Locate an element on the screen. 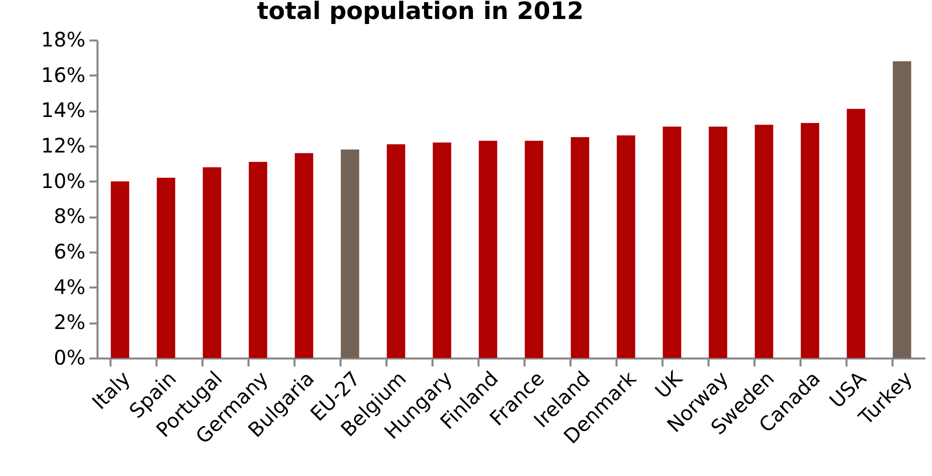 This screenshot has width=932, height=476. y-tick-label: 10% is located at coordinates (63, 180).